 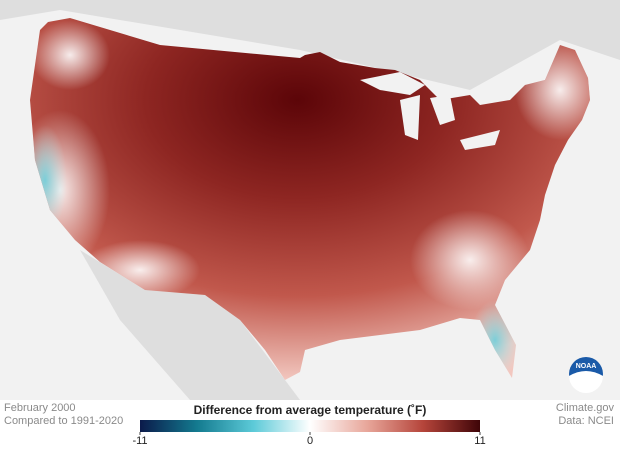 What do you see at coordinates (479, 441) in the screenshot?
I see `tick-label: 11` at bounding box center [479, 441].